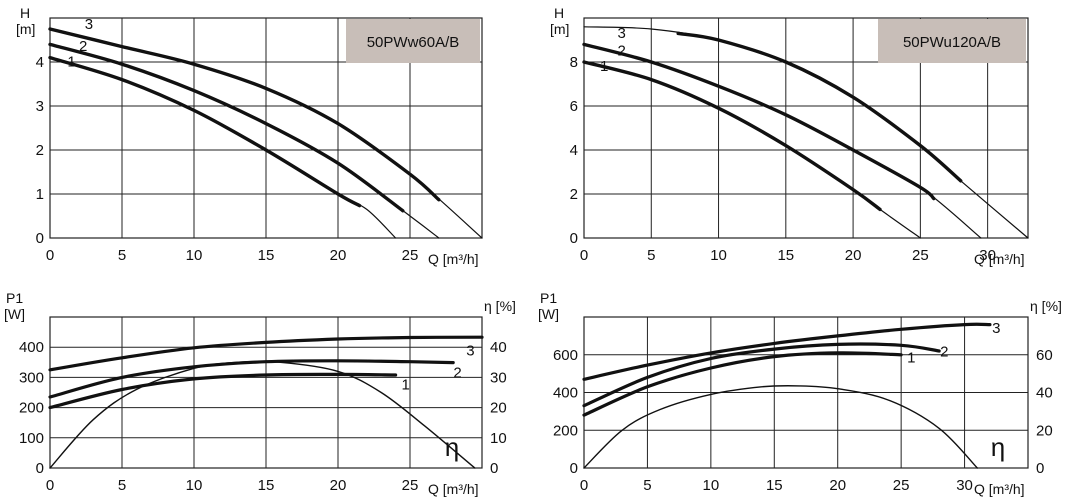 Image resolution: width=1066 pixels, height=504 pixels. I want to click on y2-tick-label: 10, so click(498, 438).